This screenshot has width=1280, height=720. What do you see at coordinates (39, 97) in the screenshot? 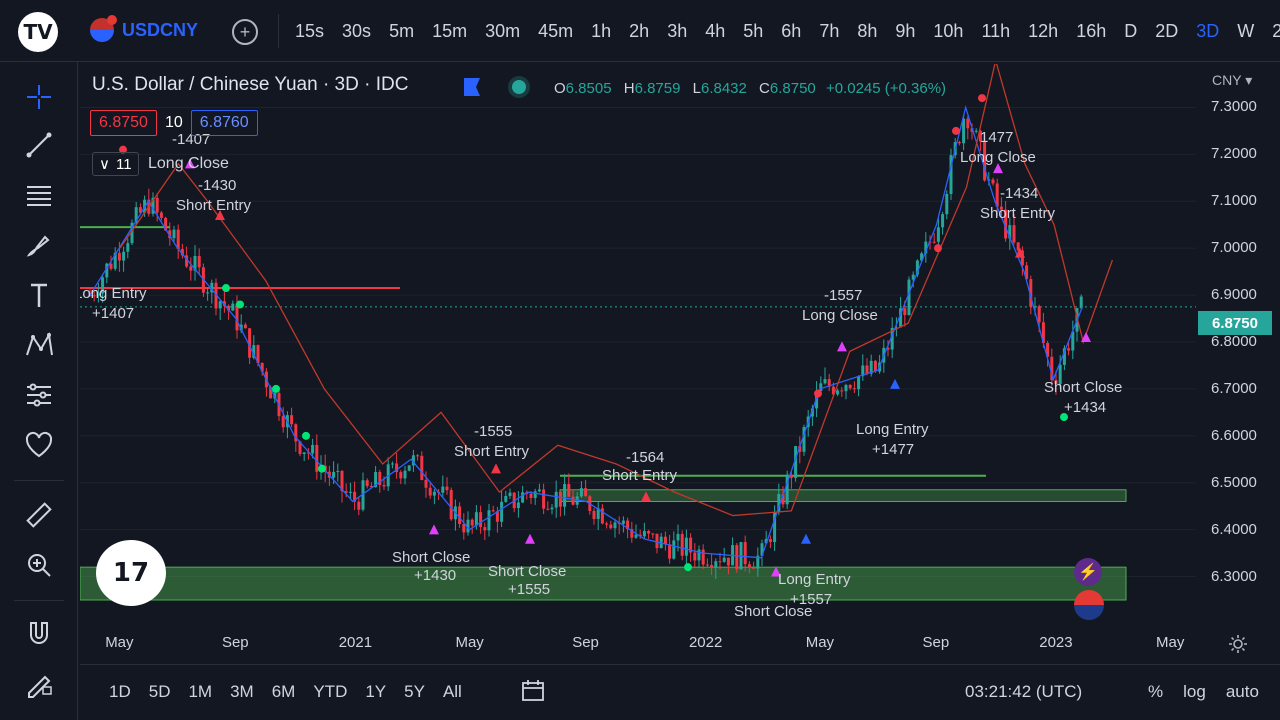
I see `crosshair-icon` at bounding box center [39, 97].